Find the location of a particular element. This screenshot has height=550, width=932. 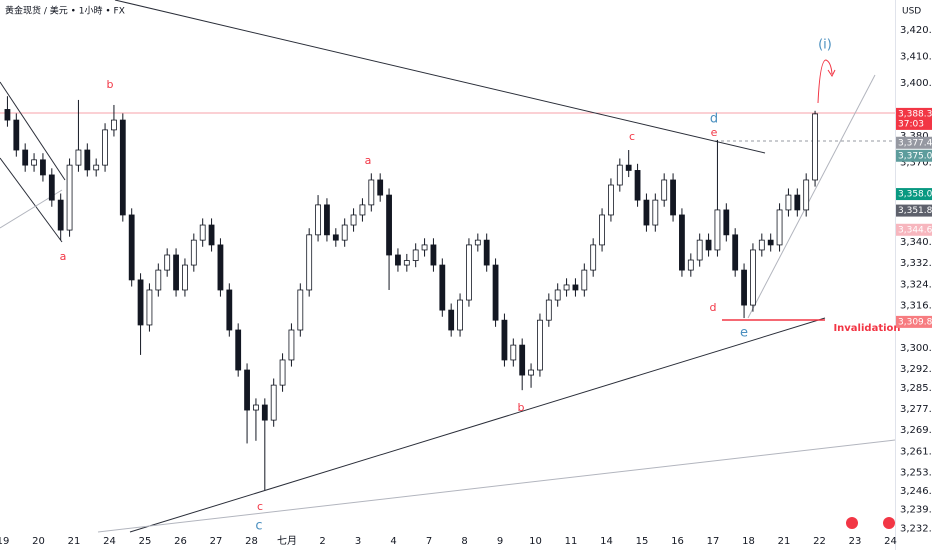

x-tick-label: 七月 is located at coordinates (287, 541).